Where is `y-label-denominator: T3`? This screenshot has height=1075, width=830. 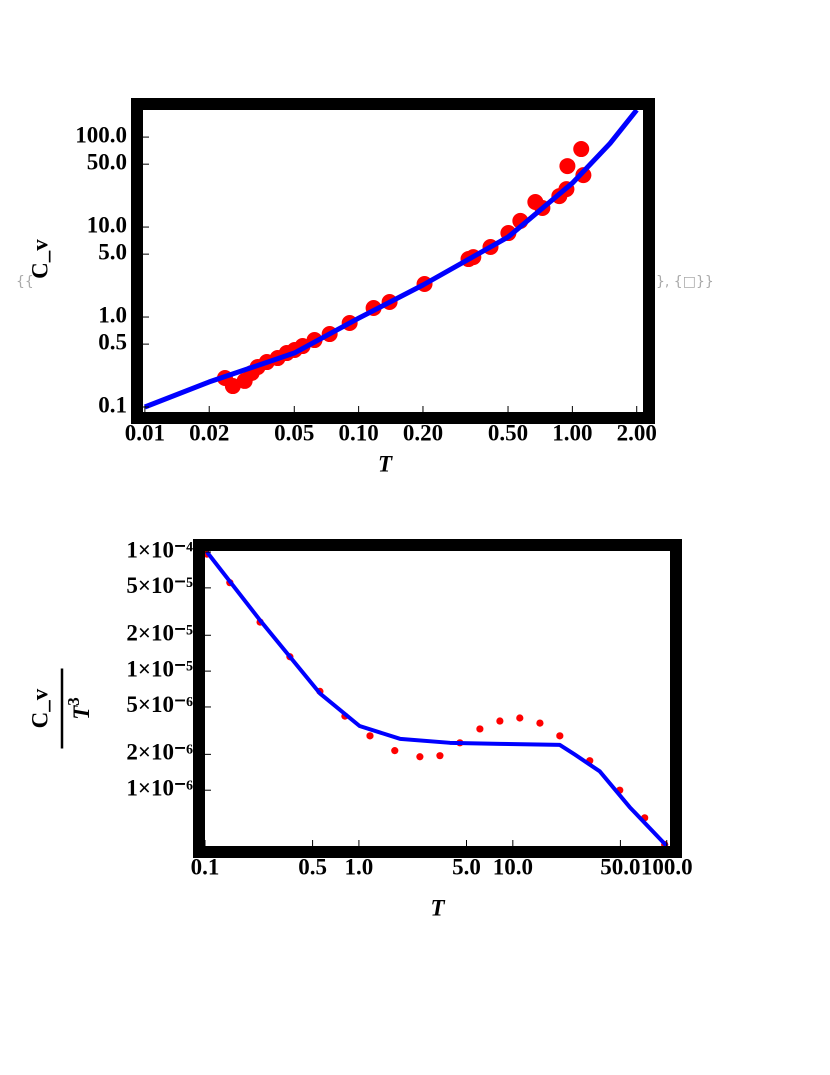 y-label-denominator: T3 is located at coordinates (79, 708).